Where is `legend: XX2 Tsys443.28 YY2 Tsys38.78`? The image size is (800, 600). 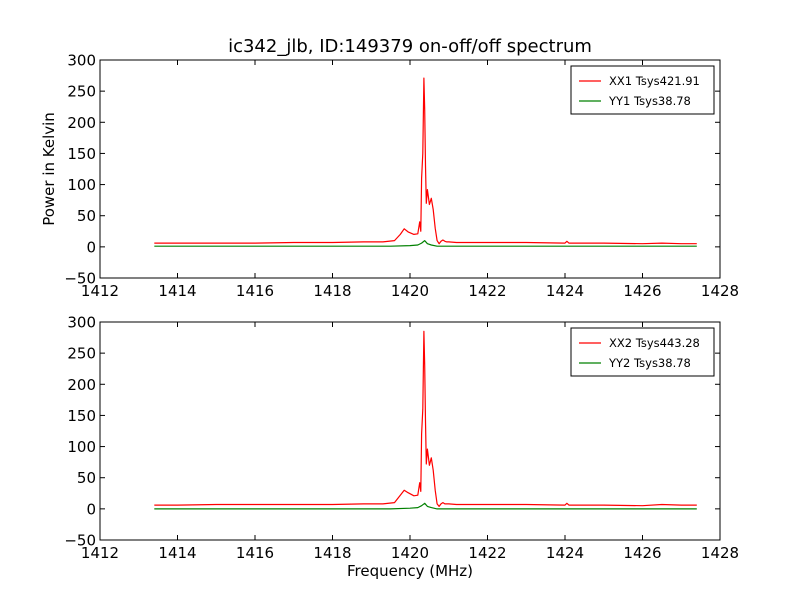
legend: XX2 Tsys443.28 YY2 Tsys38.78 is located at coordinates (642, 352).